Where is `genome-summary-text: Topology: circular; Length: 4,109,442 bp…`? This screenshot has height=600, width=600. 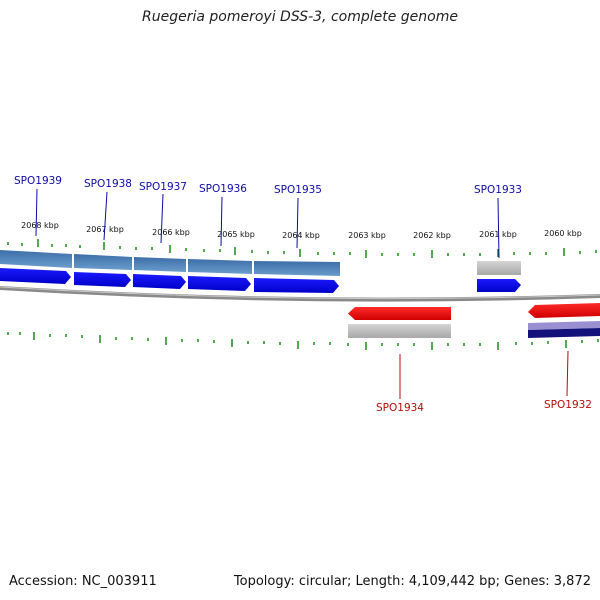 genome-summary-text: Topology: circular; Length: 4,109,442 bp… is located at coordinates (412, 581).